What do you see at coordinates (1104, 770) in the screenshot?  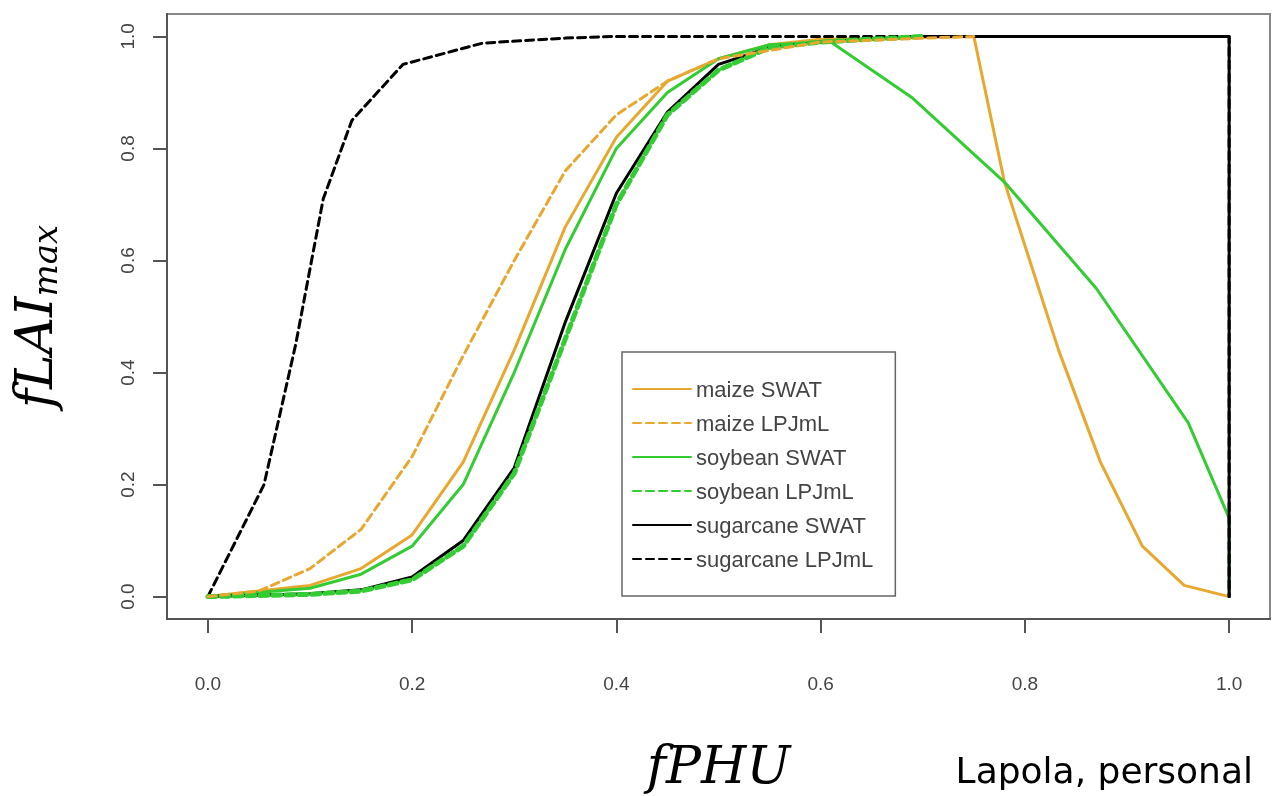 I see `text: Lapola, personal` at bounding box center [1104, 770].